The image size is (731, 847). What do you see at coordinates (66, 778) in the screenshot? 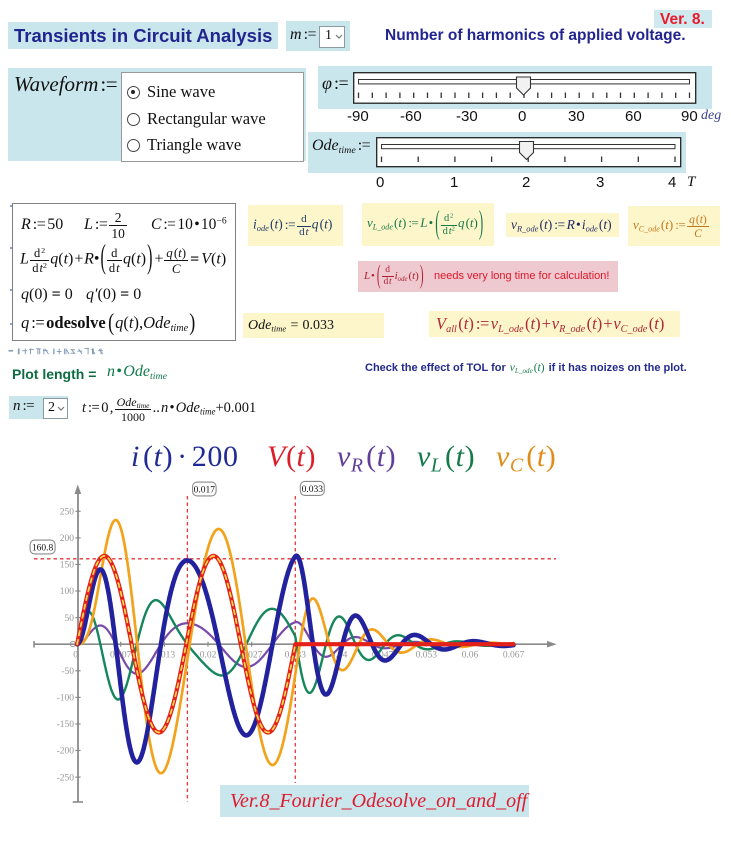
I see `svg-text: -250` at bounding box center [66, 778].